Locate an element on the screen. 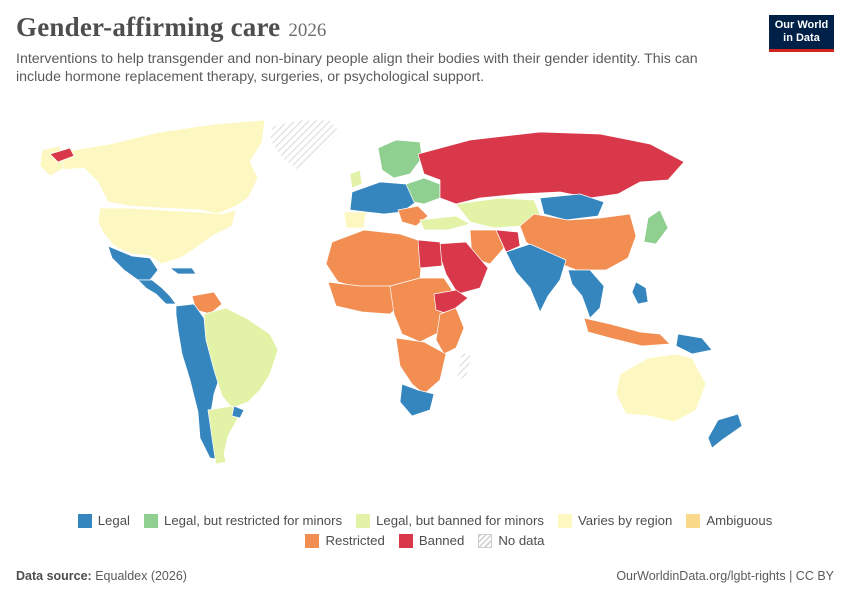 Image resolution: width=850 pixels, height=600 pixels. region-madagascar is located at coordinates (464, 366).